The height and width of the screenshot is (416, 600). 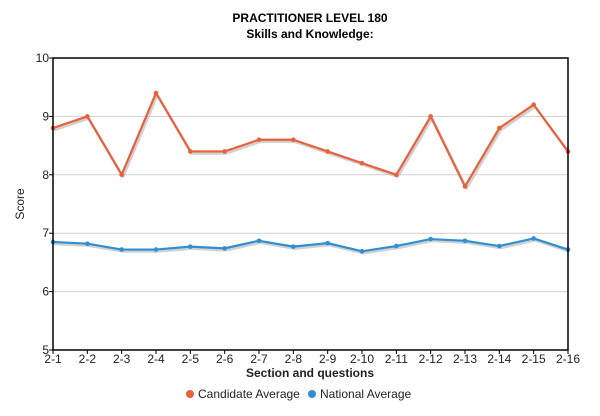 What do you see at coordinates (499, 359) in the screenshot?
I see `x-tick-label: 2-14` at bounding box center [499, 359].